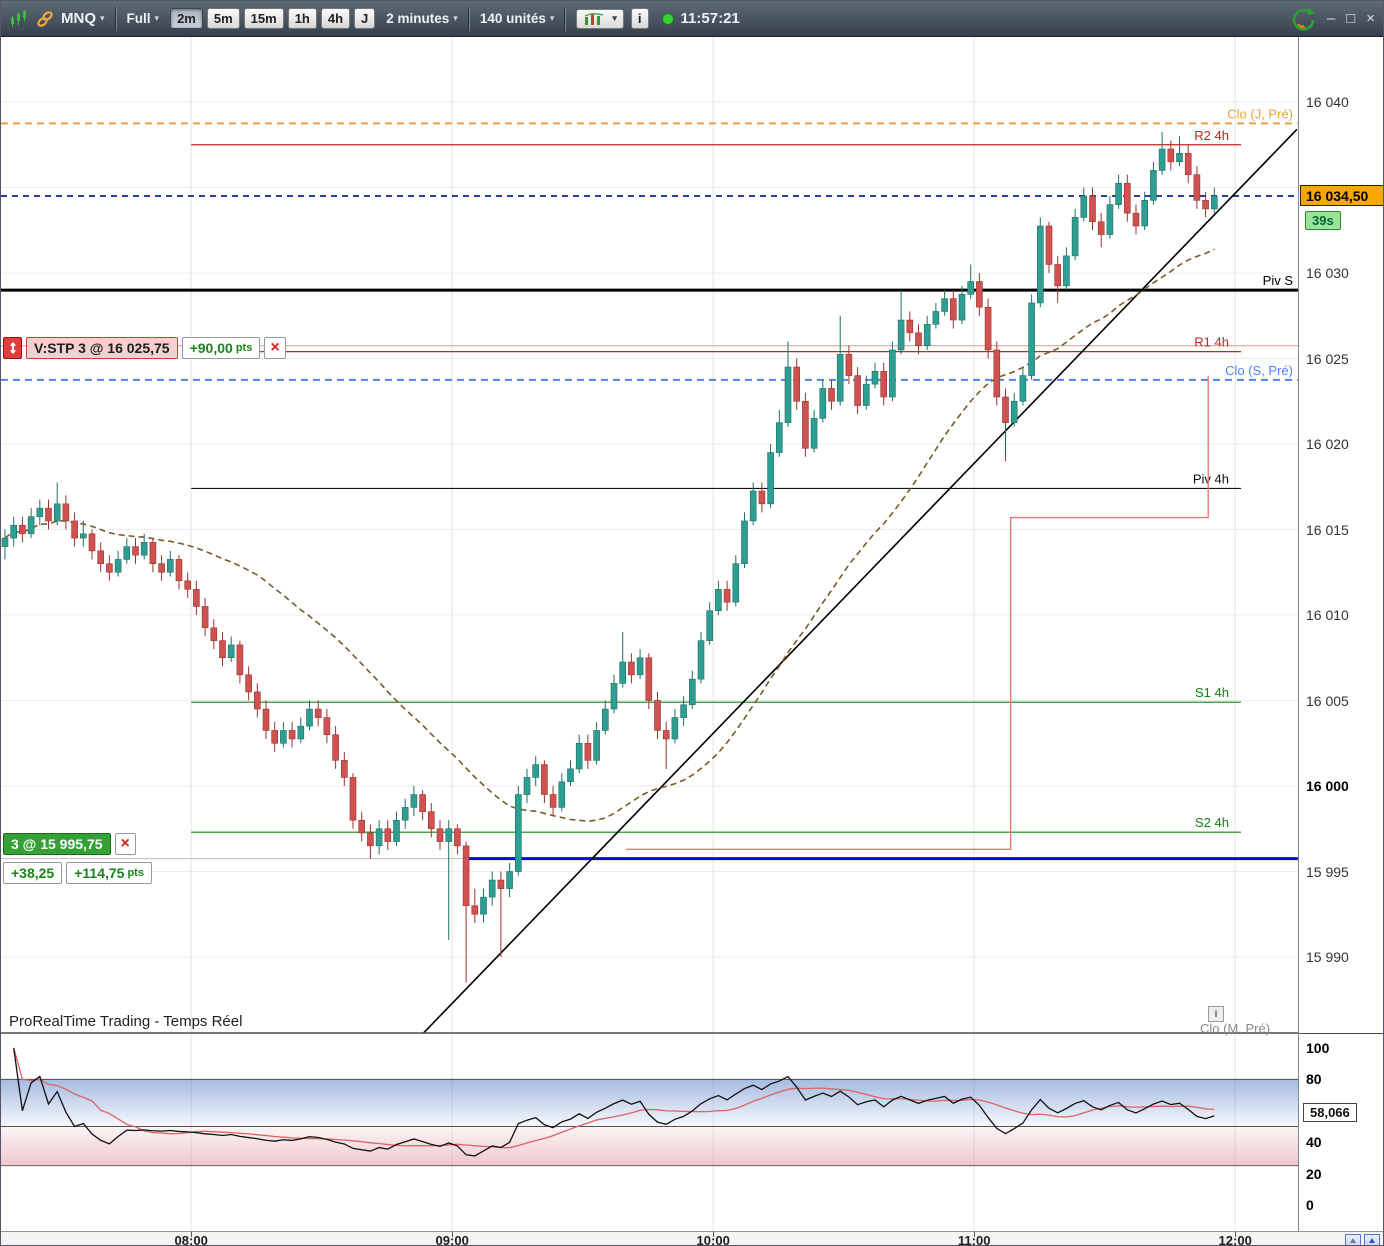 This screenshot has height=1246, width=1384. What do you see at coordinates (335, 18) in the screenshot?
I see `timeframe-button-4h: 4h` at bounding box center [335, 18].